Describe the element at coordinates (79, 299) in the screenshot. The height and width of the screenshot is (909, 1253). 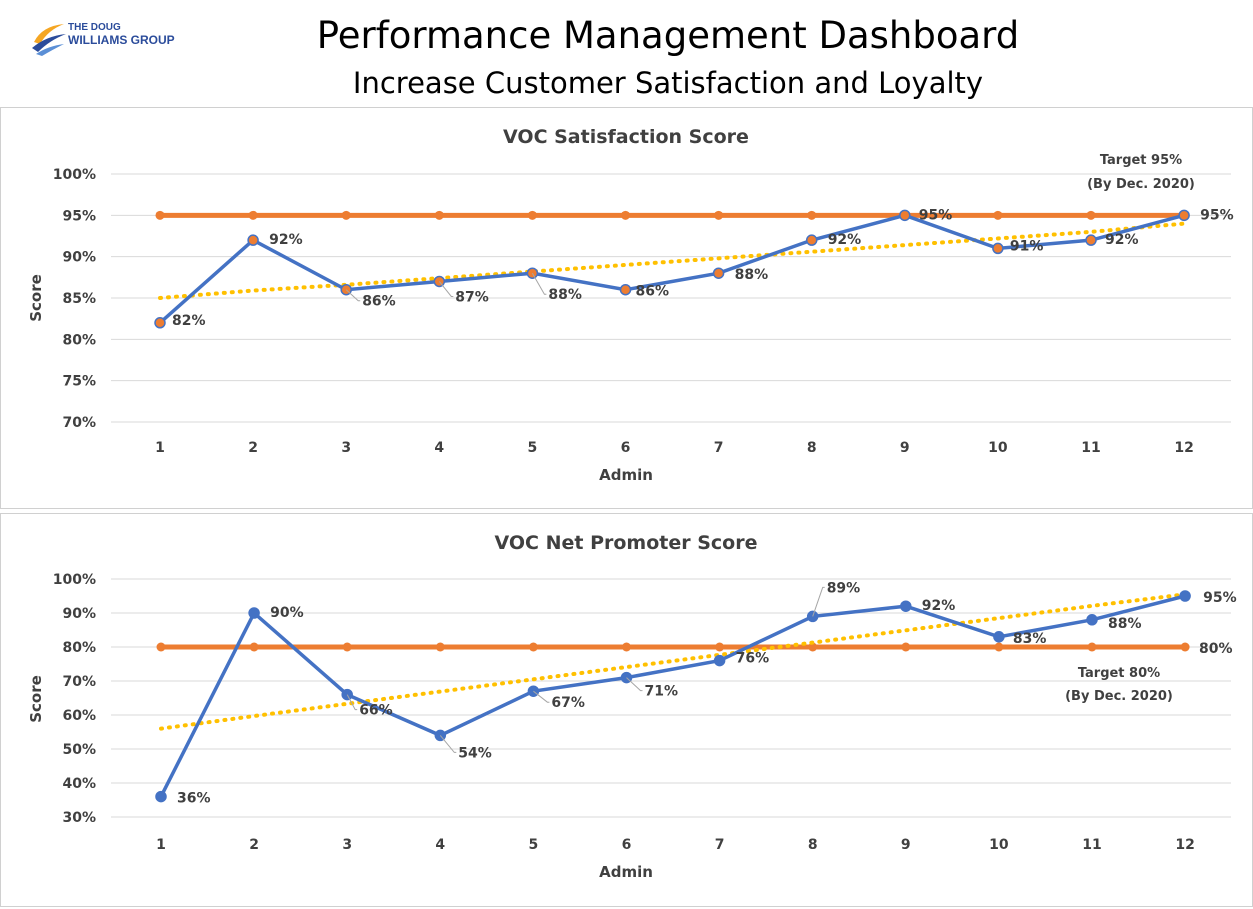
I see `y-tick-label: 85%` at that location.